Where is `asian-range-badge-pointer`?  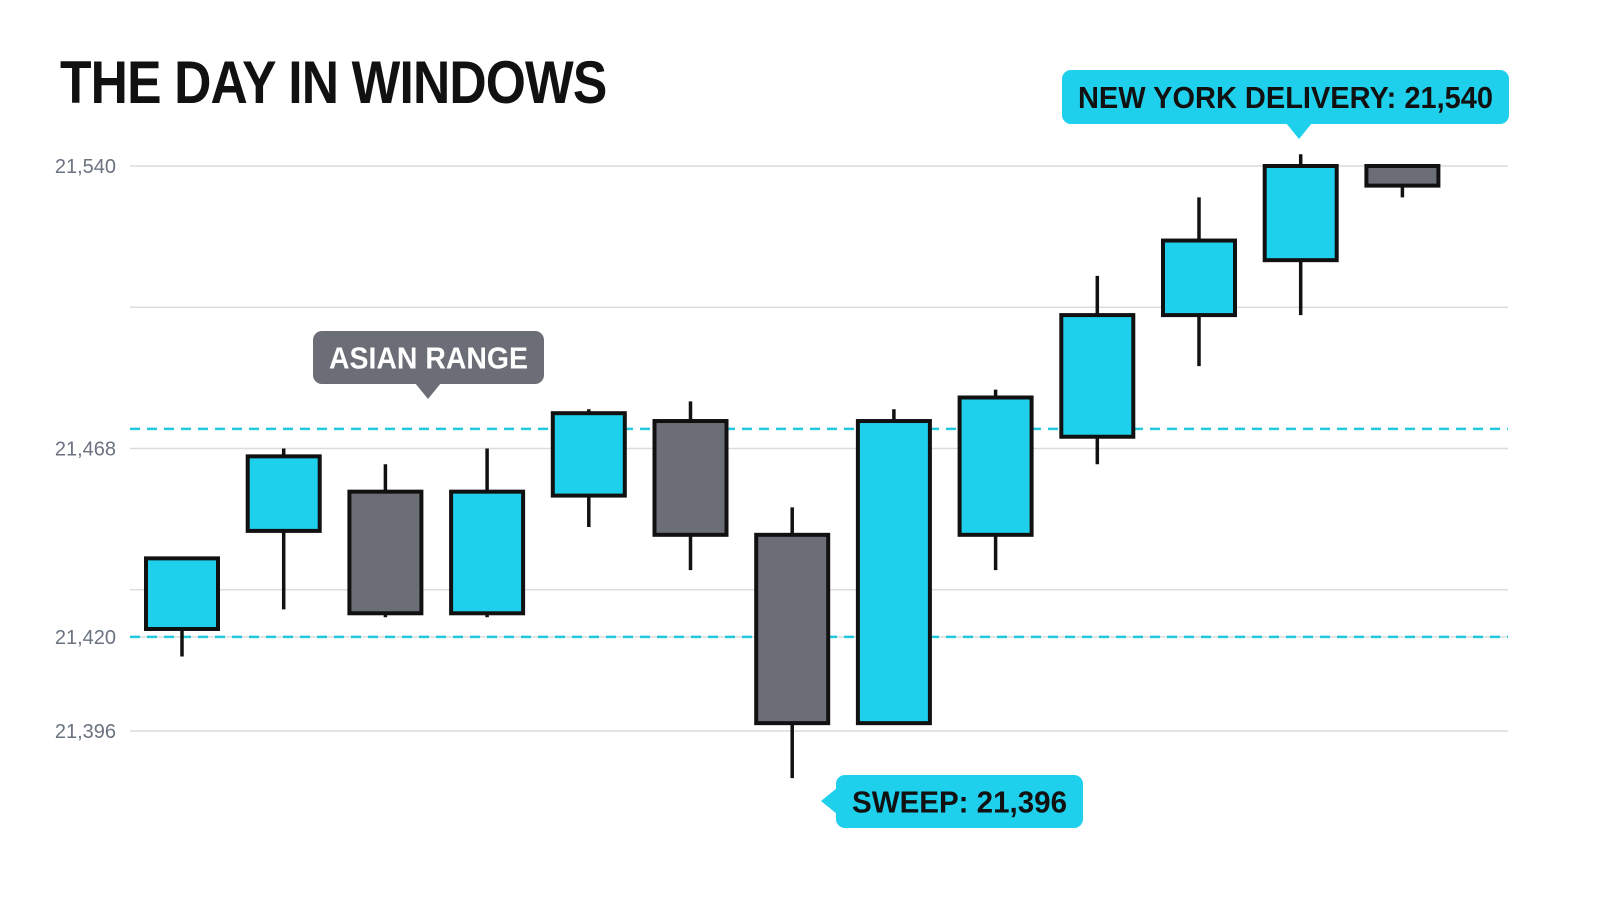
asian-range-badge-pointer is located at coordinates (428, 391).